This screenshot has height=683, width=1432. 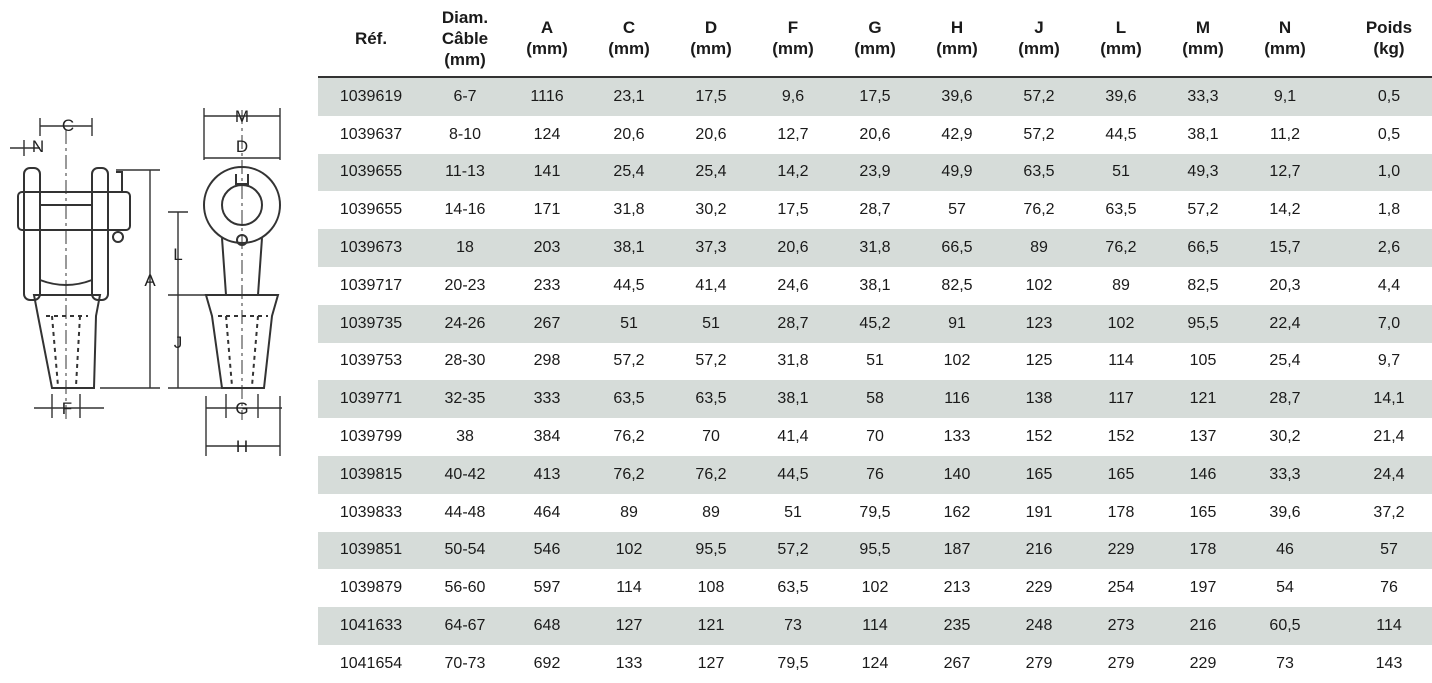 I want to click on table-cell: 298, so click(x=547, y=361).